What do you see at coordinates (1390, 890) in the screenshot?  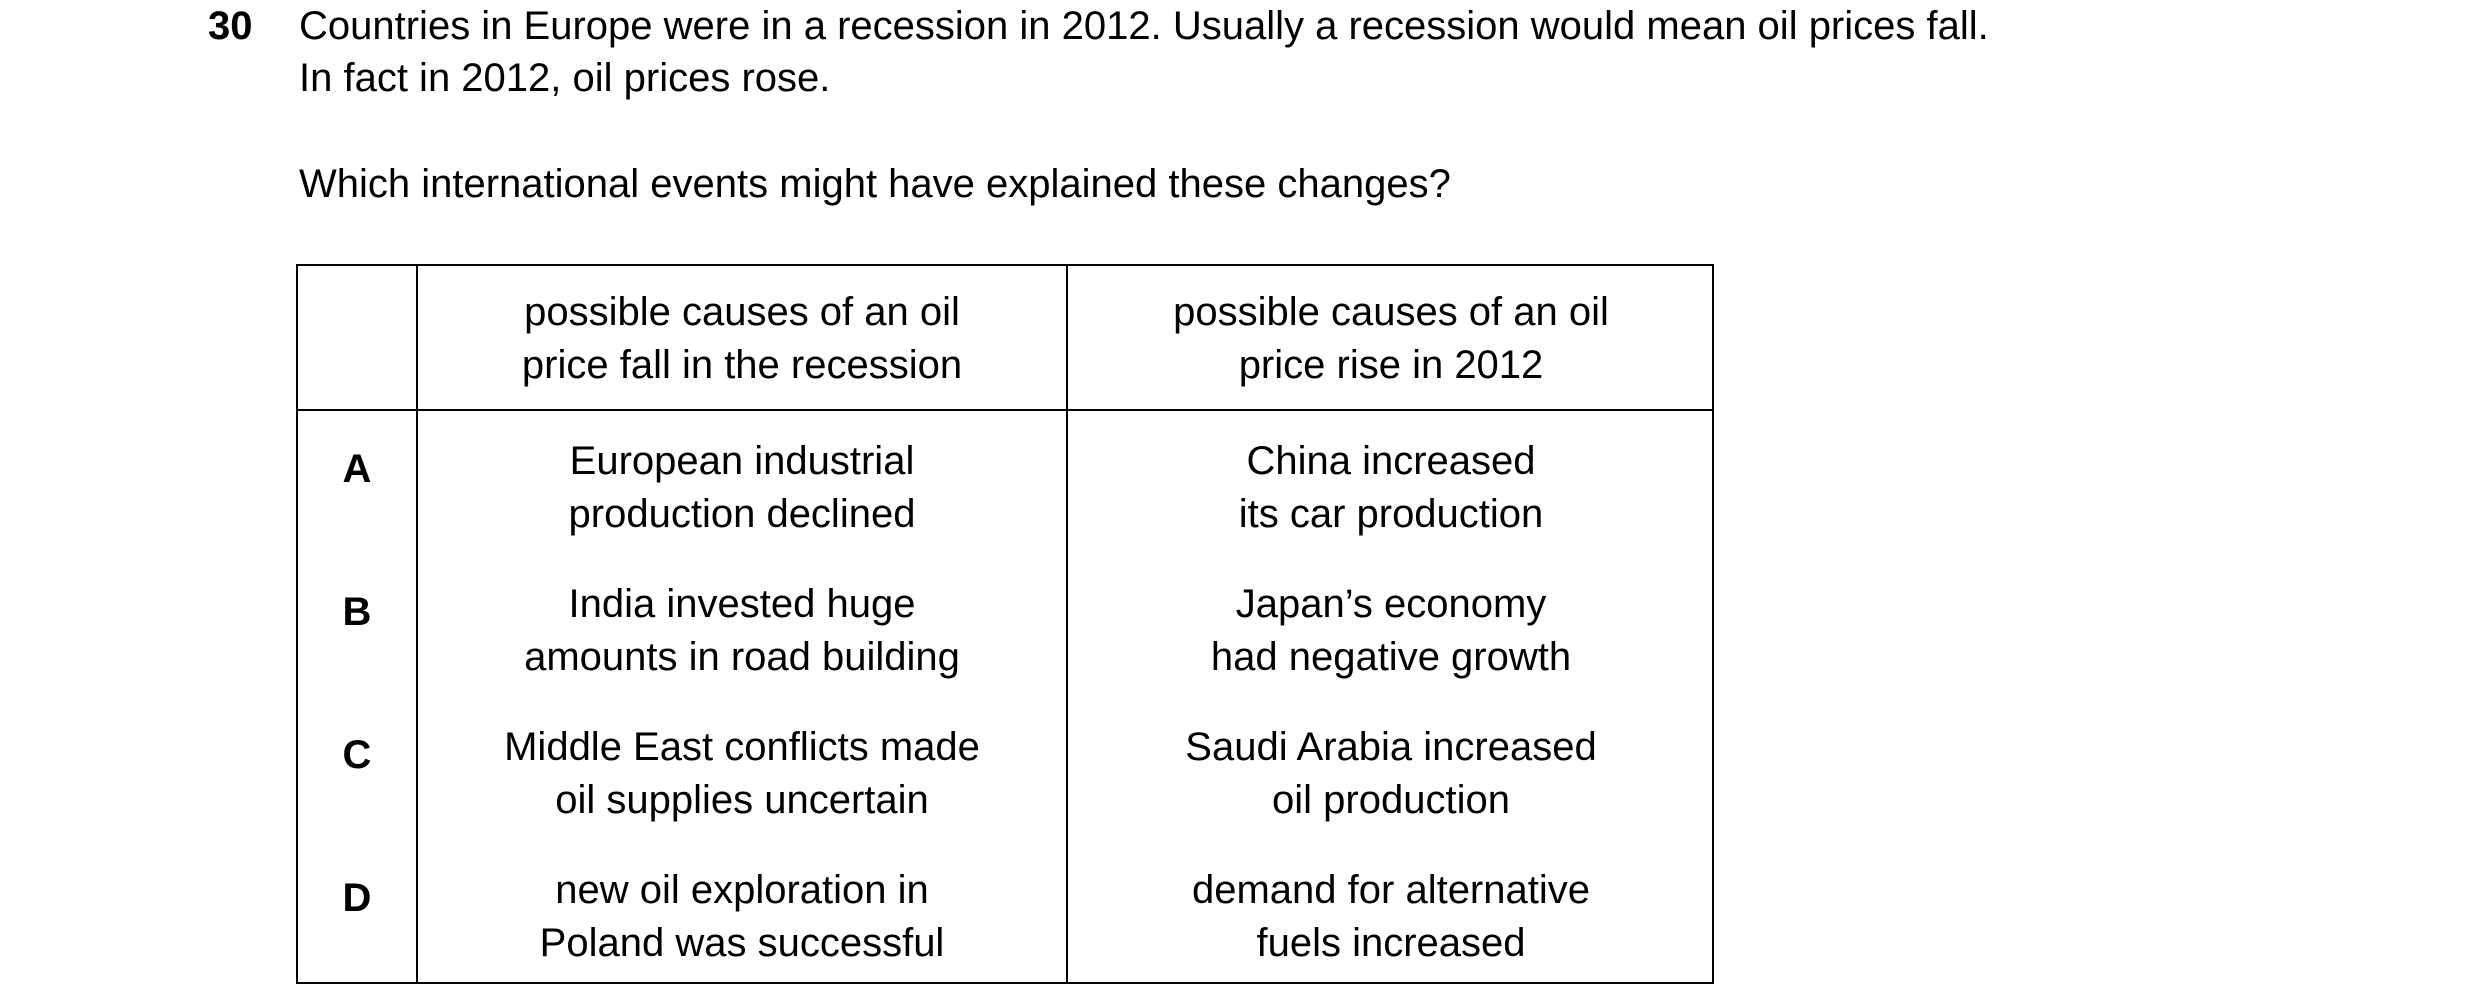 I see `cell-line: demand for alternative` at bounding box center [1390, 890].